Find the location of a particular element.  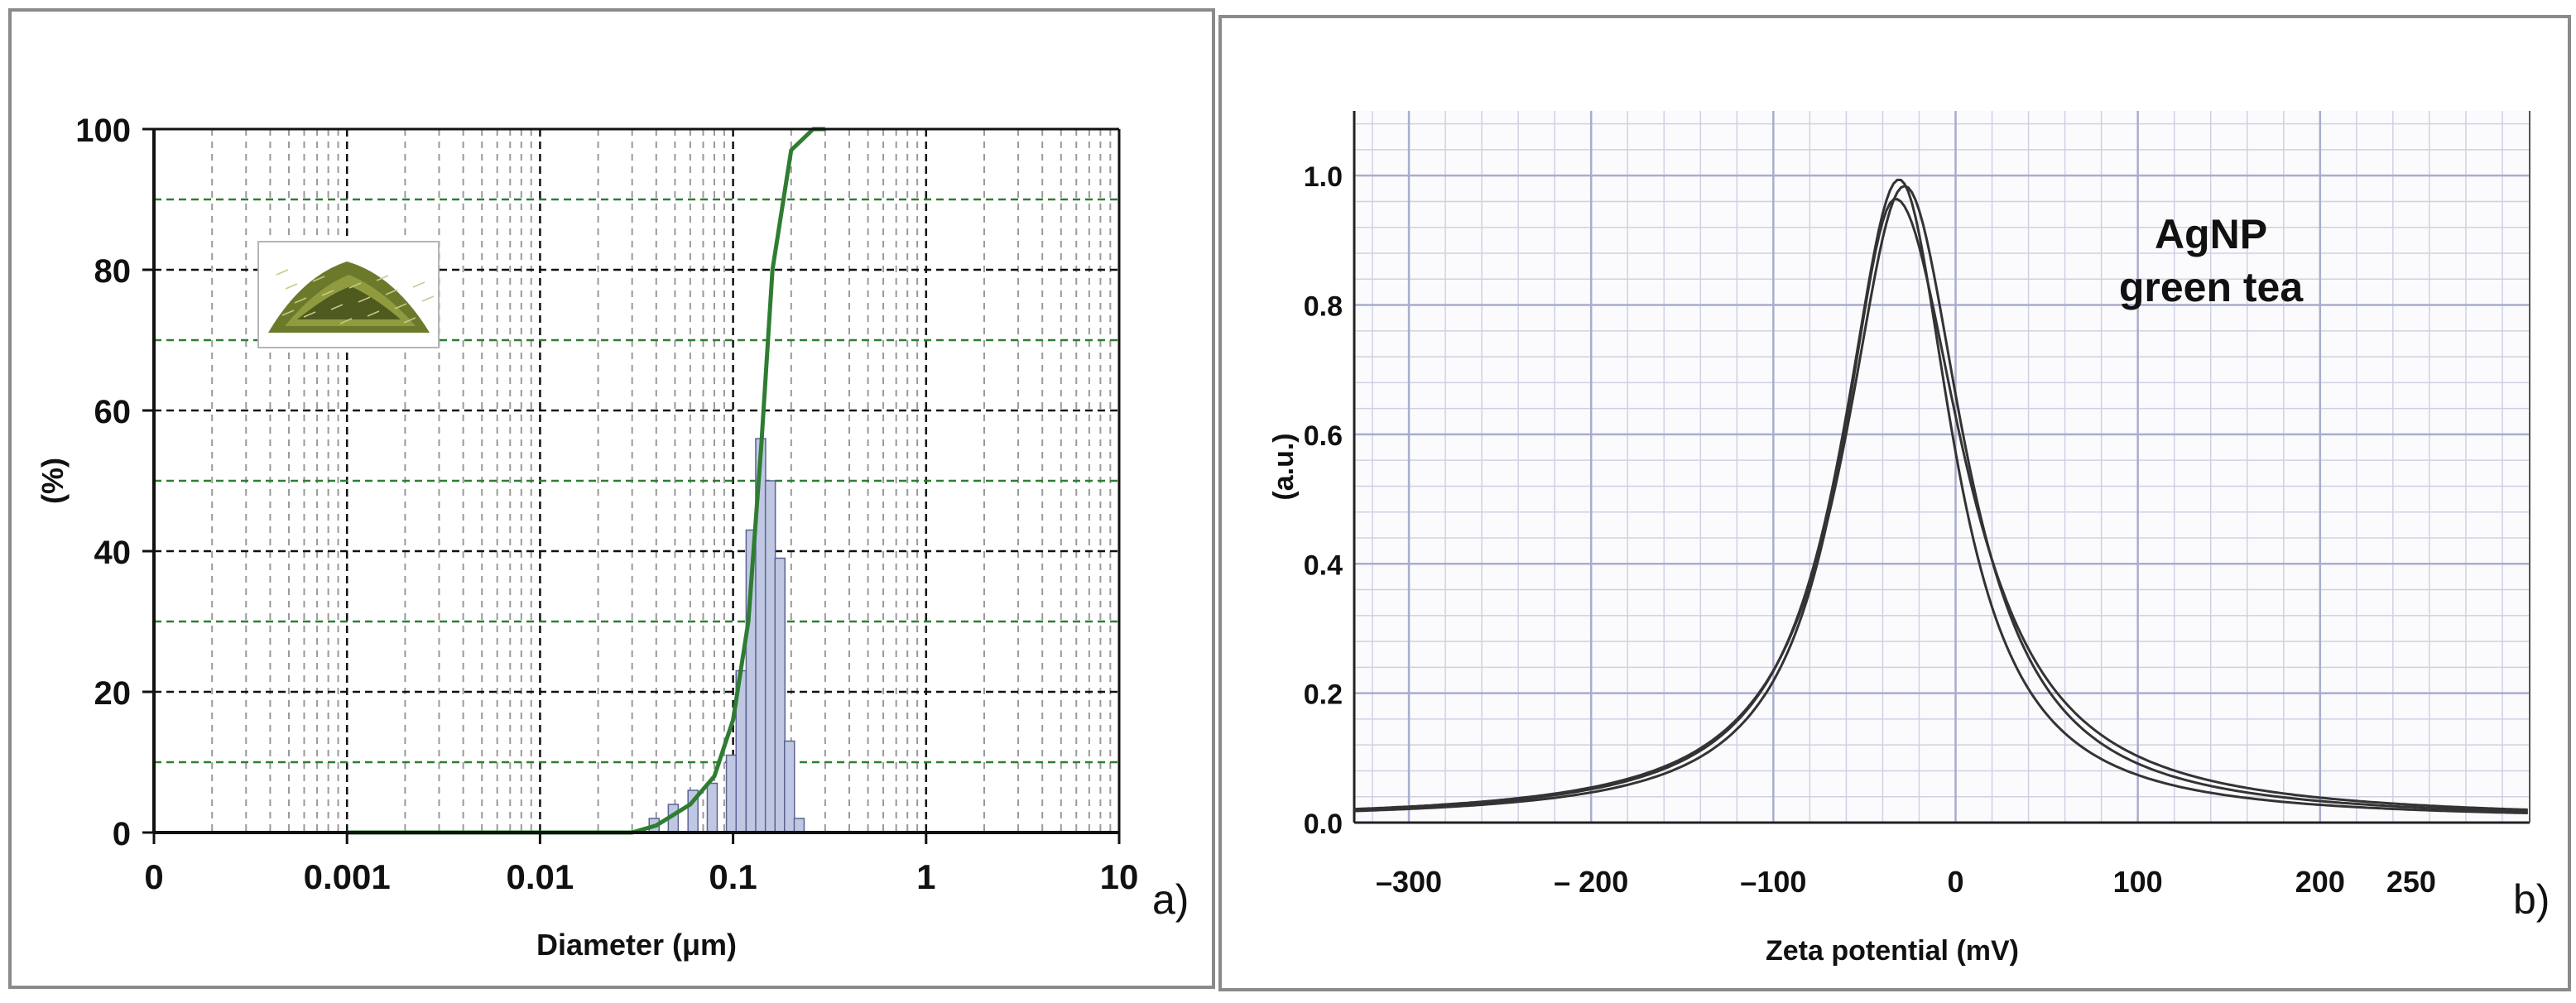

x-axis-label: Diameter (μm) is located at coordinates (636, 945).